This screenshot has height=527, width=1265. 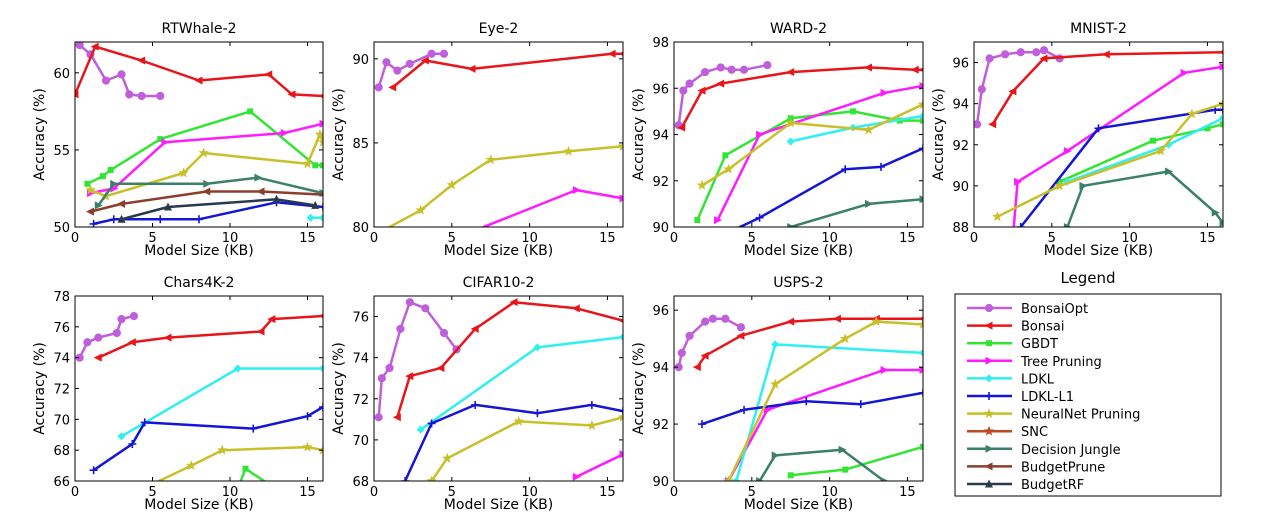 What do you see at coordinates (960, 228) in the screenshot?
I see `y-tick-label: 88` at bounding box center [960, 228].